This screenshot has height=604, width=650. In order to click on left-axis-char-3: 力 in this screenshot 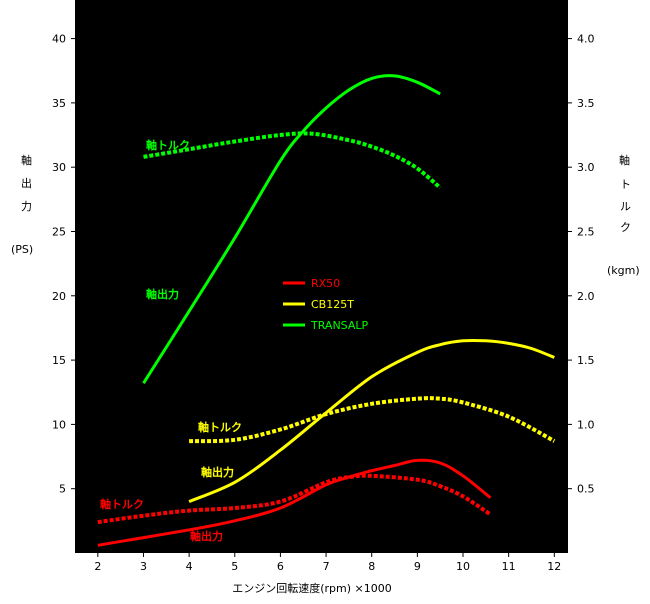, I will do `click(26, 206)`.